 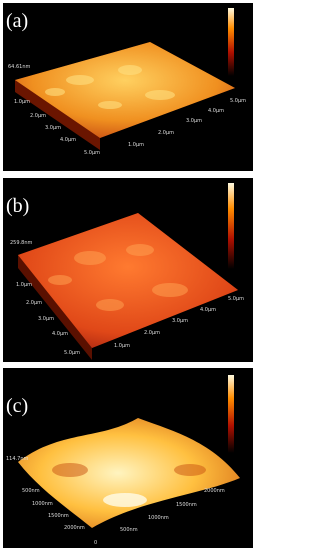 I want to click on axis-label: 0, so click(x=95, y=543).